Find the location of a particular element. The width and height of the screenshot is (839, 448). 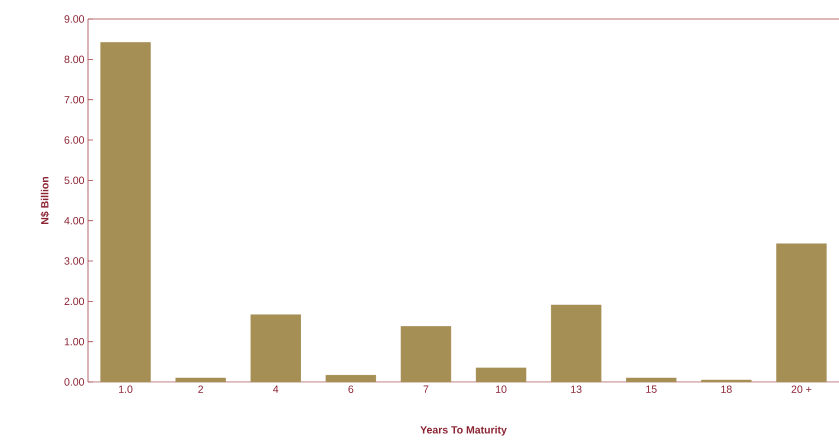

x-tick-label: 18 is located at coordinates (726, 389).